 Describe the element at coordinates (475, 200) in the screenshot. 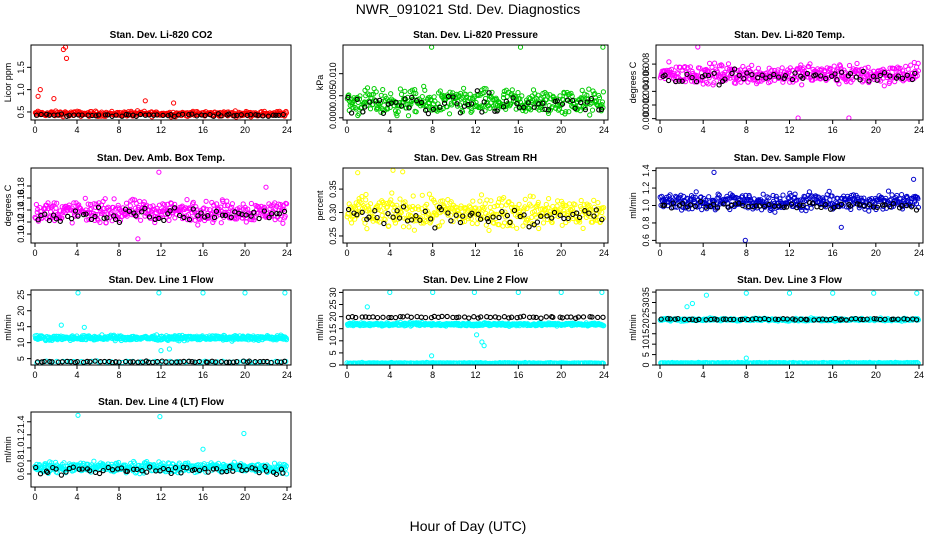

I see `data-points` at that location.